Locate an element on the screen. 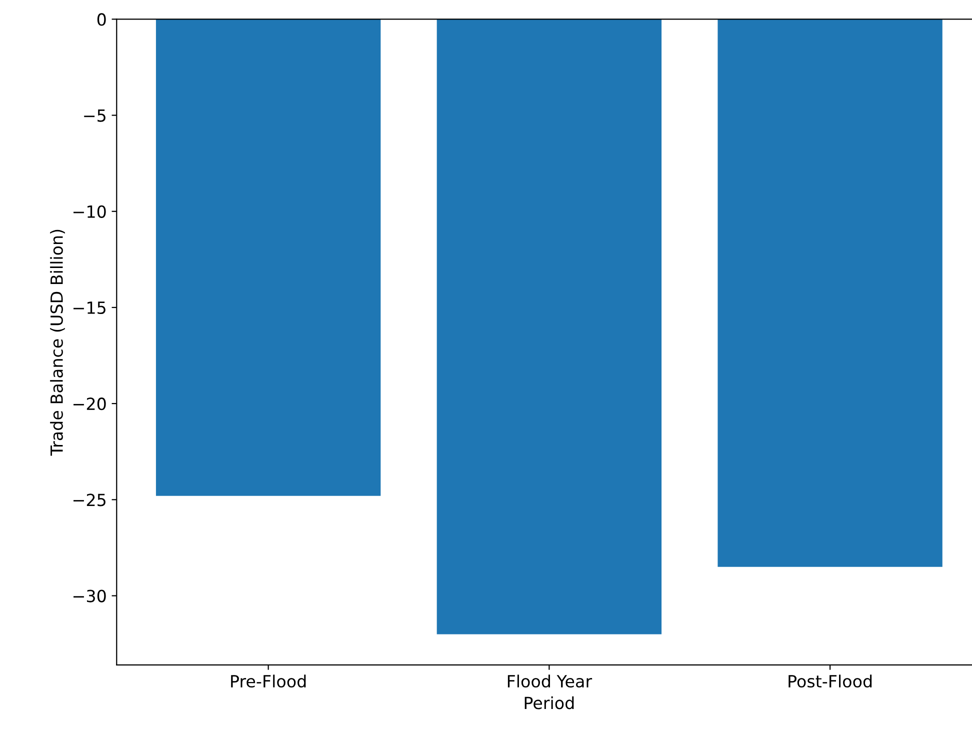  y-tick-label: −15 is located at coordinates (90, 308).